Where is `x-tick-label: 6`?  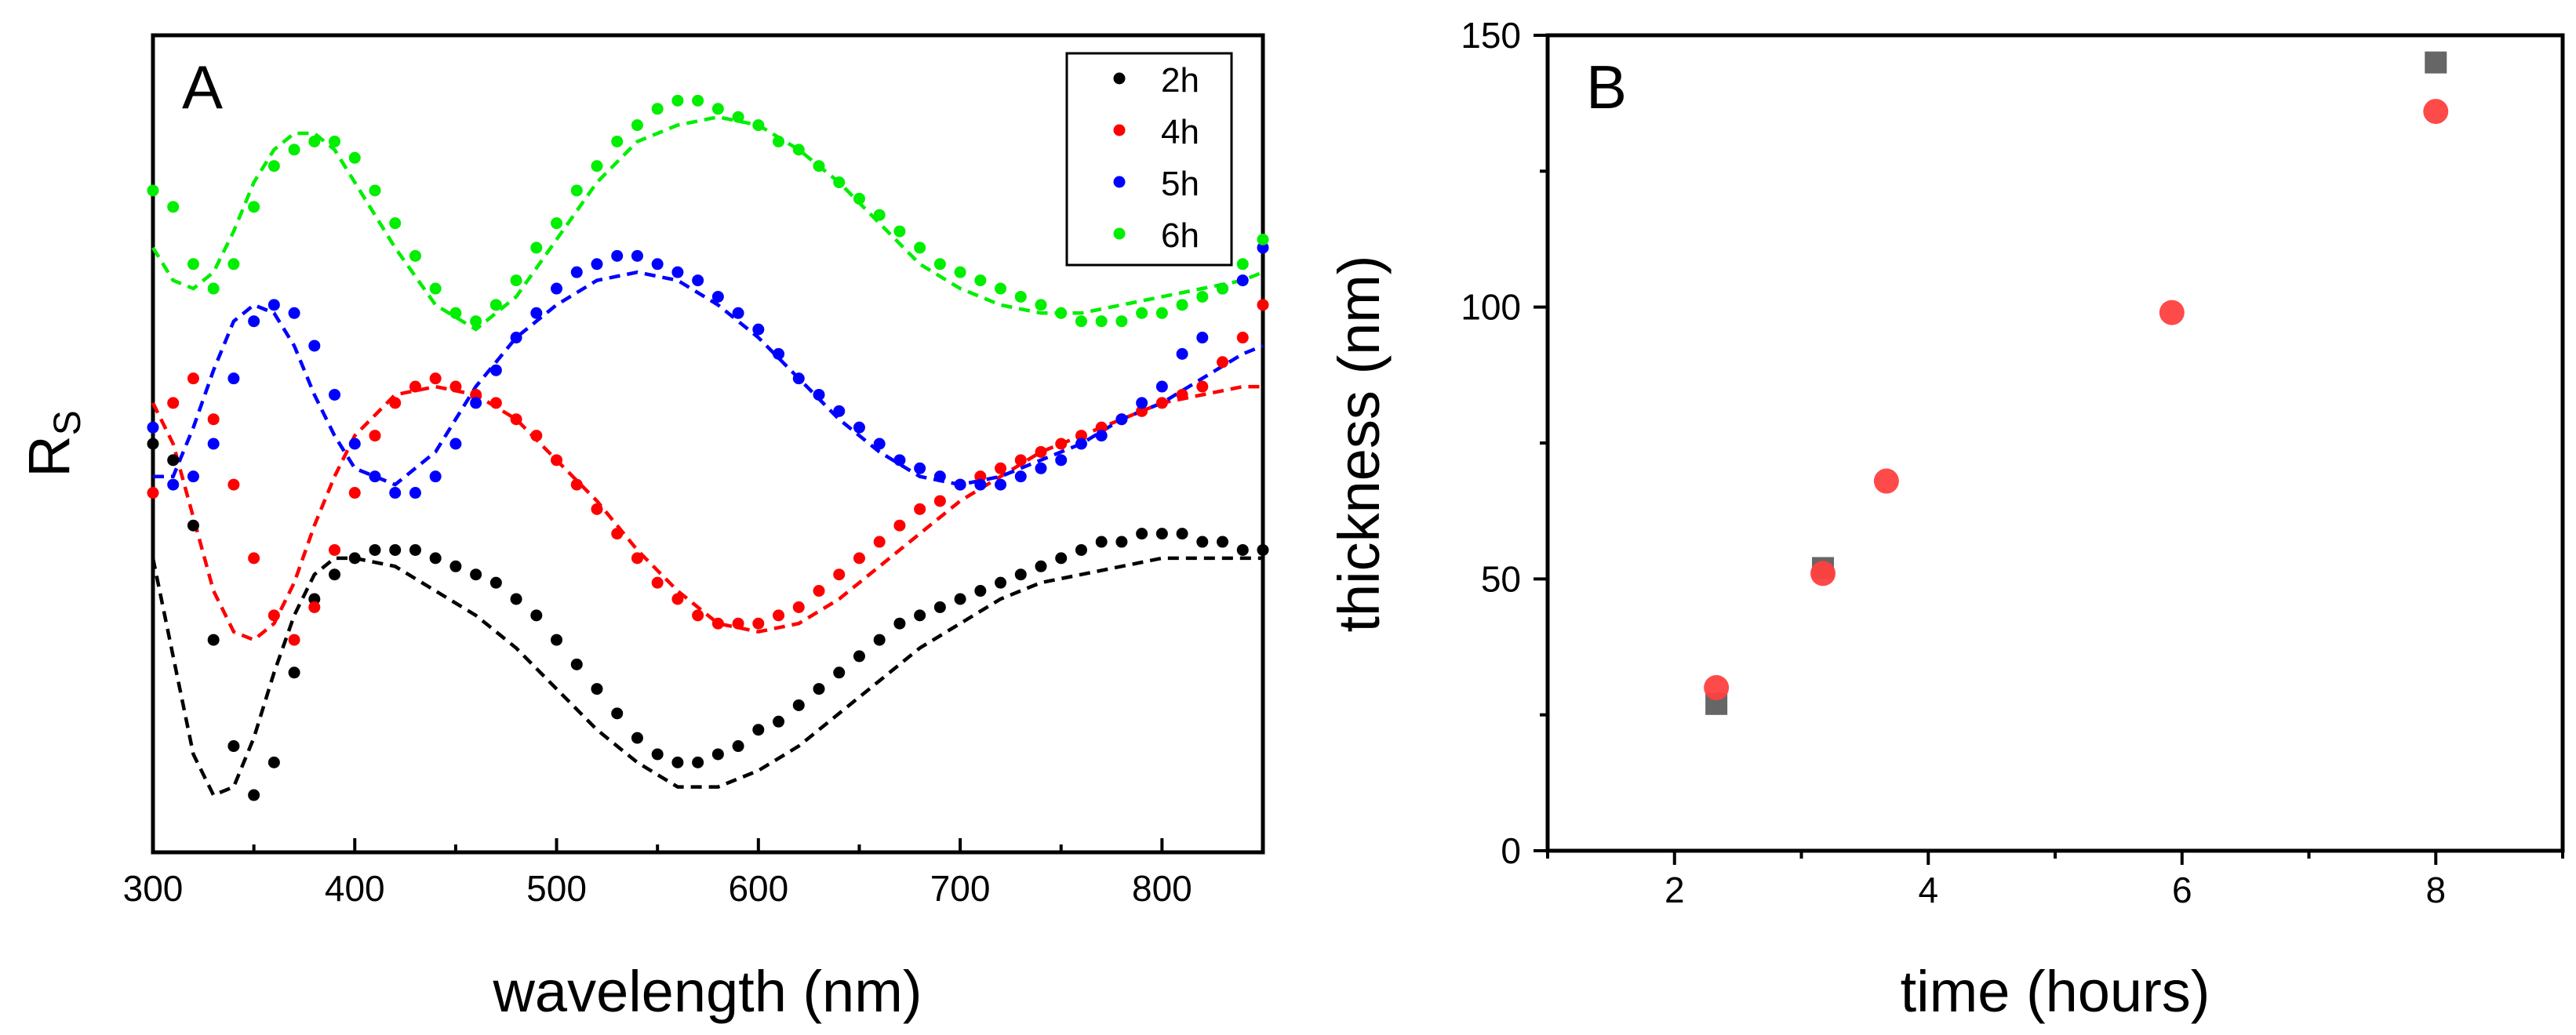 x-tick-label: 6 is located at coordinates (2182, 890).